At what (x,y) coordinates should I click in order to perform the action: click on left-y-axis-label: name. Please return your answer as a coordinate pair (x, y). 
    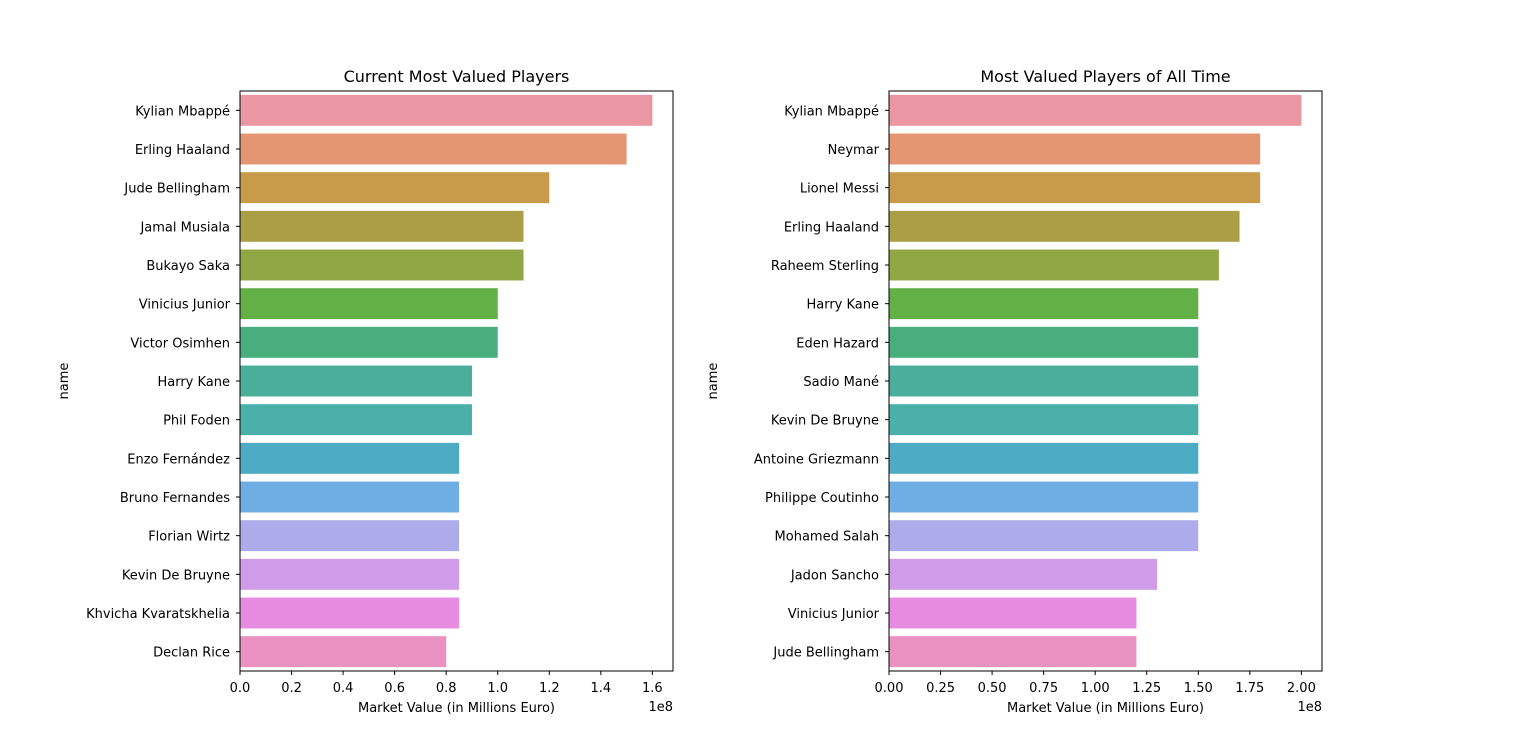
    Looking at the image, I should click on (64, 381).